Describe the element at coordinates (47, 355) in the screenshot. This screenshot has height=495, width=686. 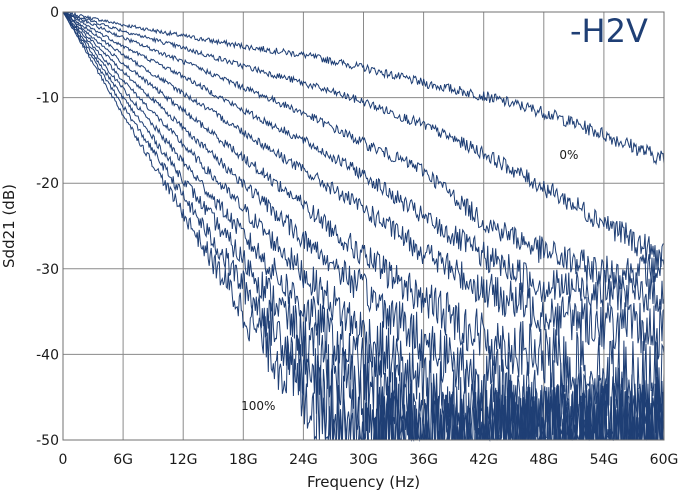
I see `y-tick-label: -40` at that location.